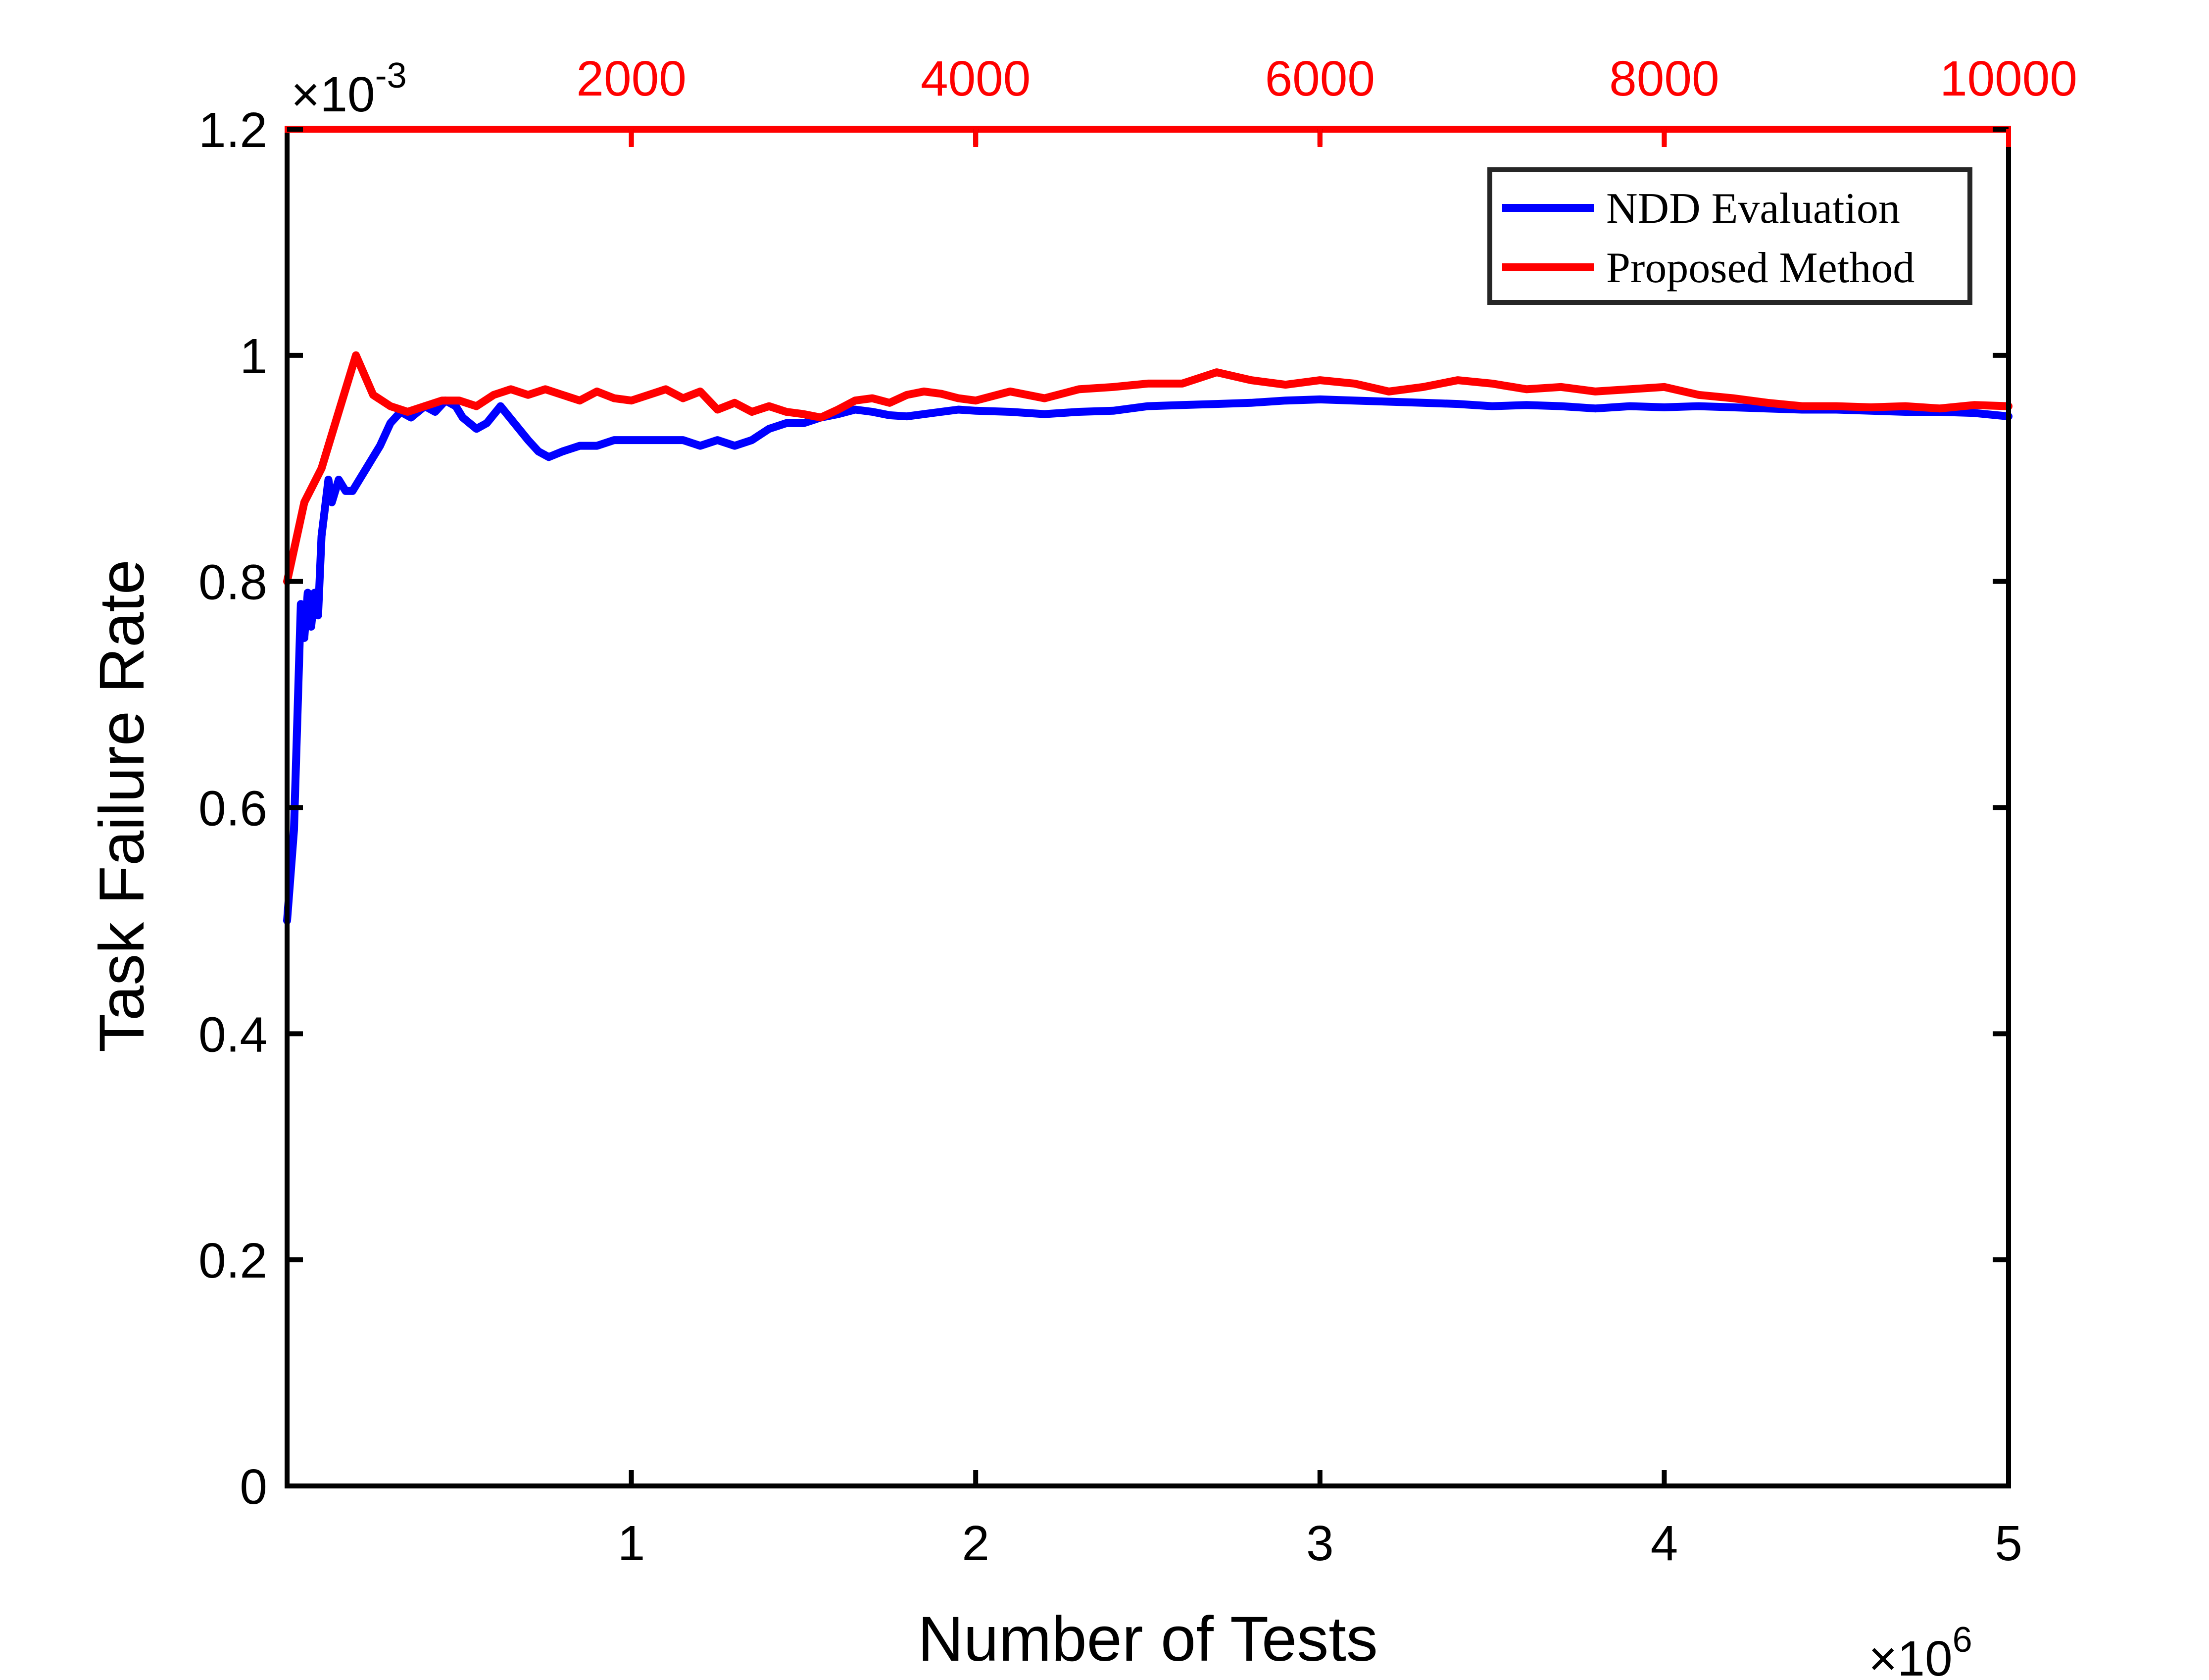  I want to click on top-x-tick-label: 10000, so click(2009, 78).